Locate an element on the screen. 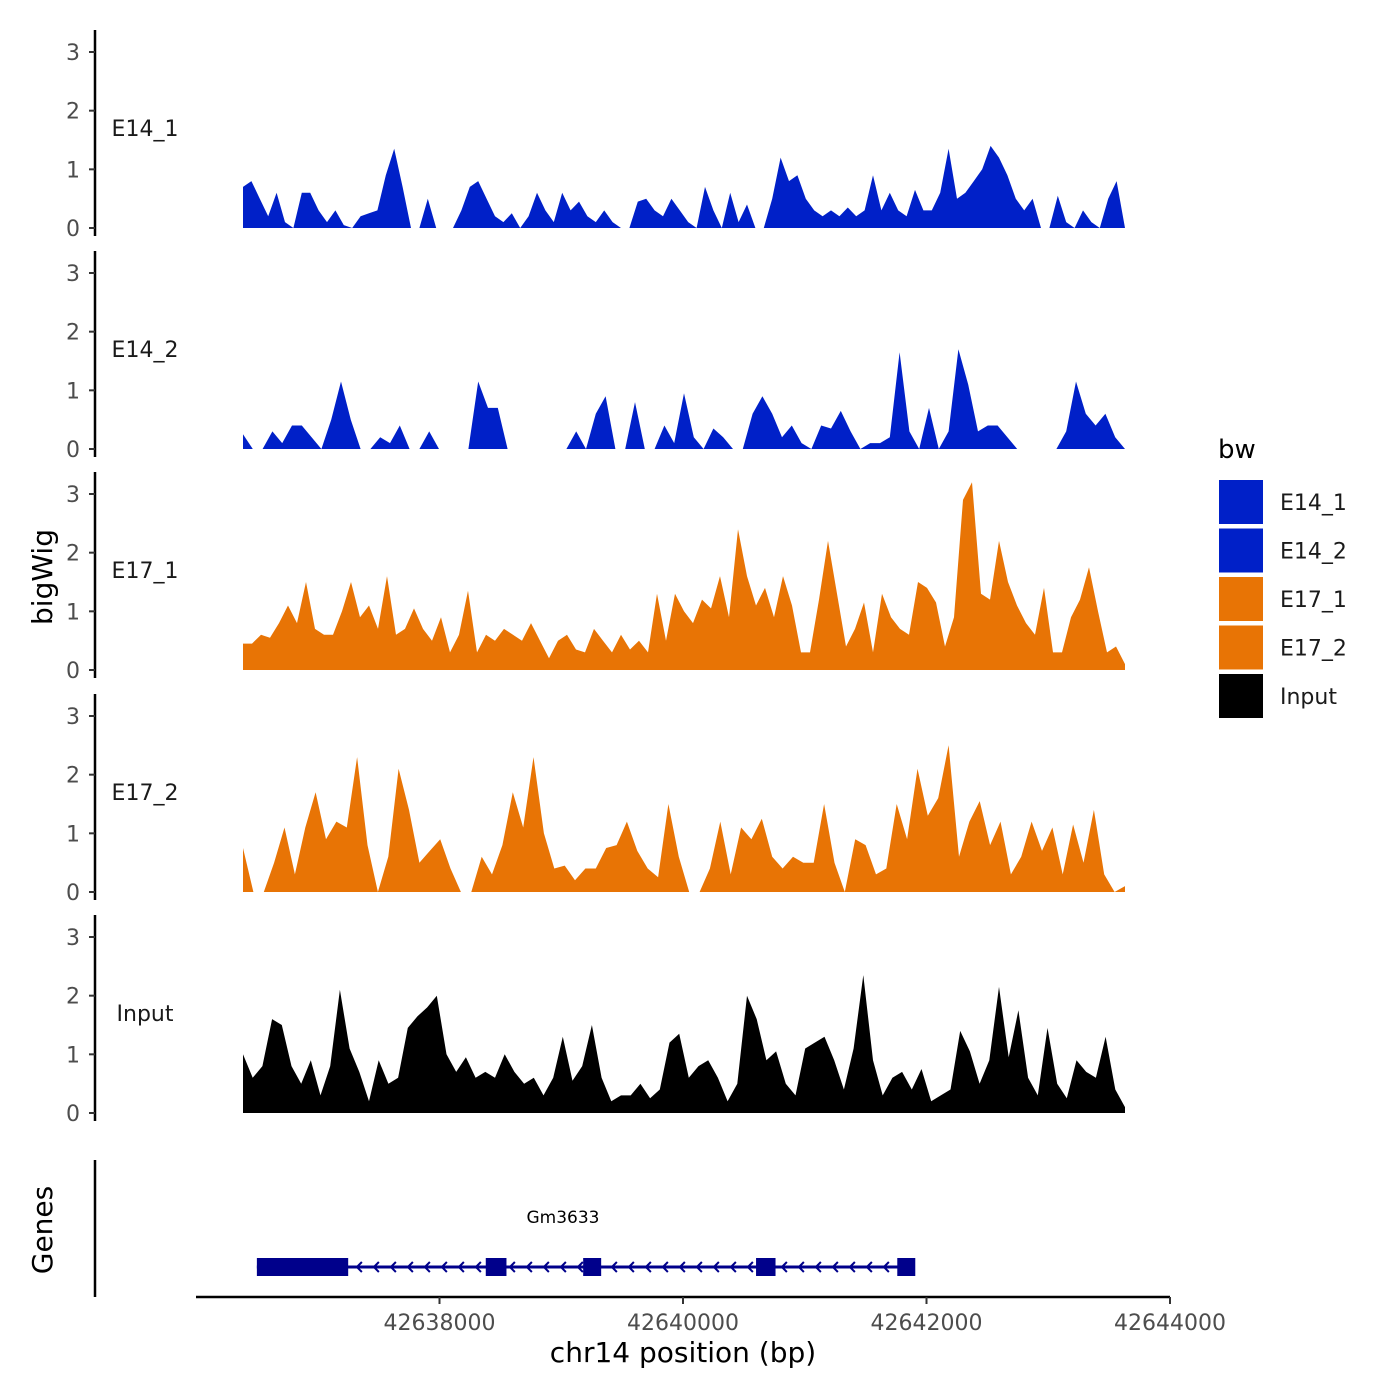  x-tick-label: 42642000 is located at coordinates (927, 1323).